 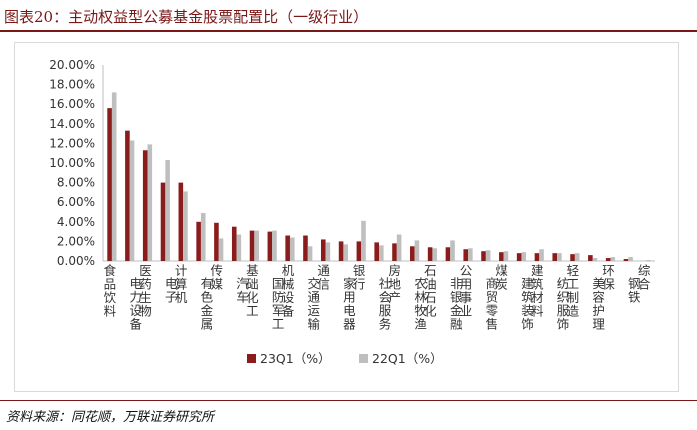 I want to click on x-tick-label: 房地产, so click(x=395, y=284).